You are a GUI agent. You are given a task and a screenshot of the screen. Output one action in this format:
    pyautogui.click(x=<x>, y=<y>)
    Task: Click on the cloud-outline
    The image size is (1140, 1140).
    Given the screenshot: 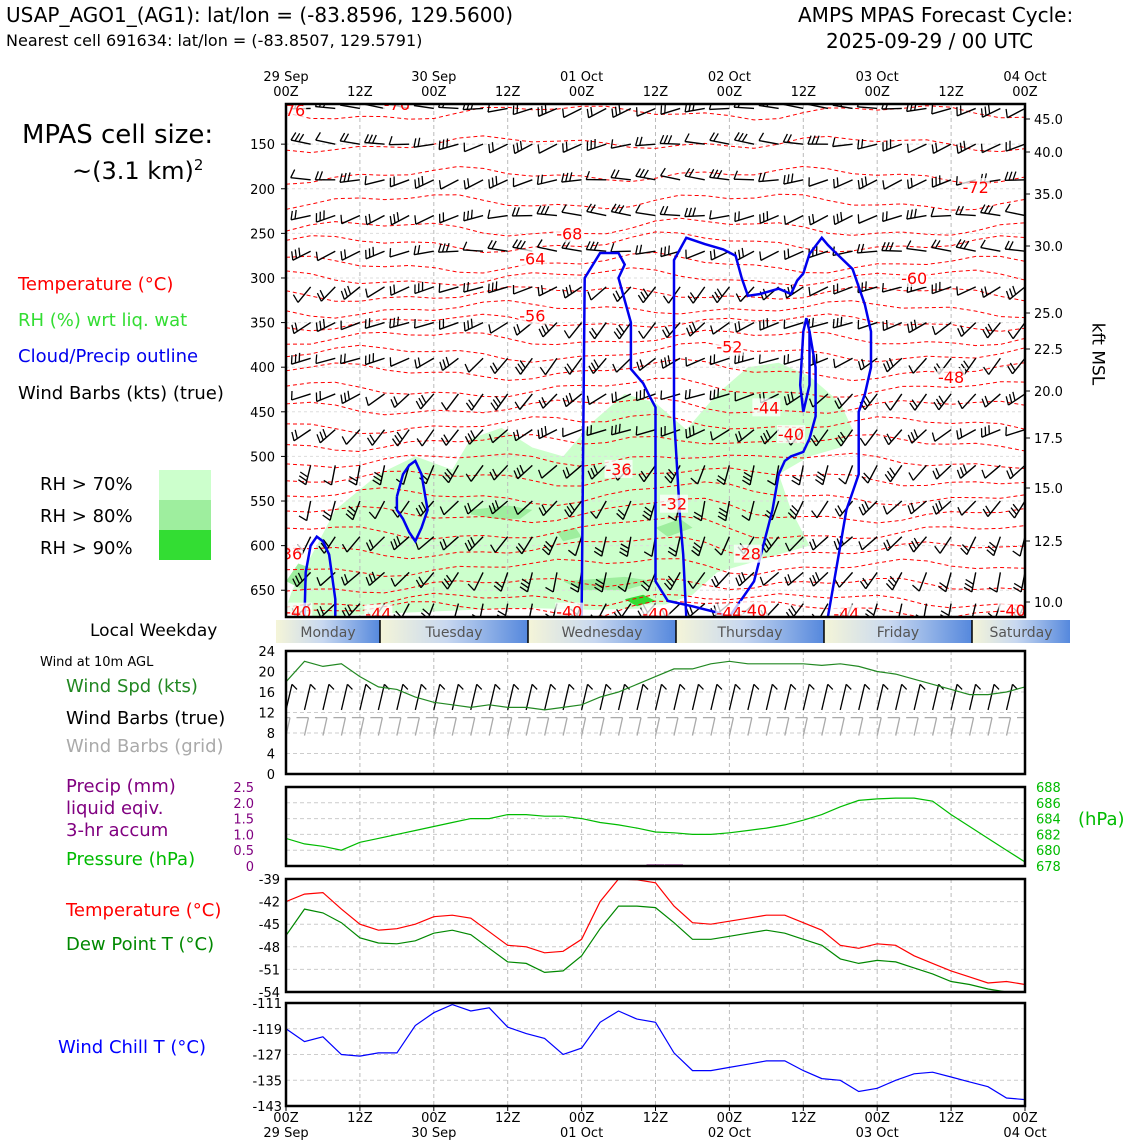 What is the action you would take?
    pyautogui.click(x=320, y=575)
    